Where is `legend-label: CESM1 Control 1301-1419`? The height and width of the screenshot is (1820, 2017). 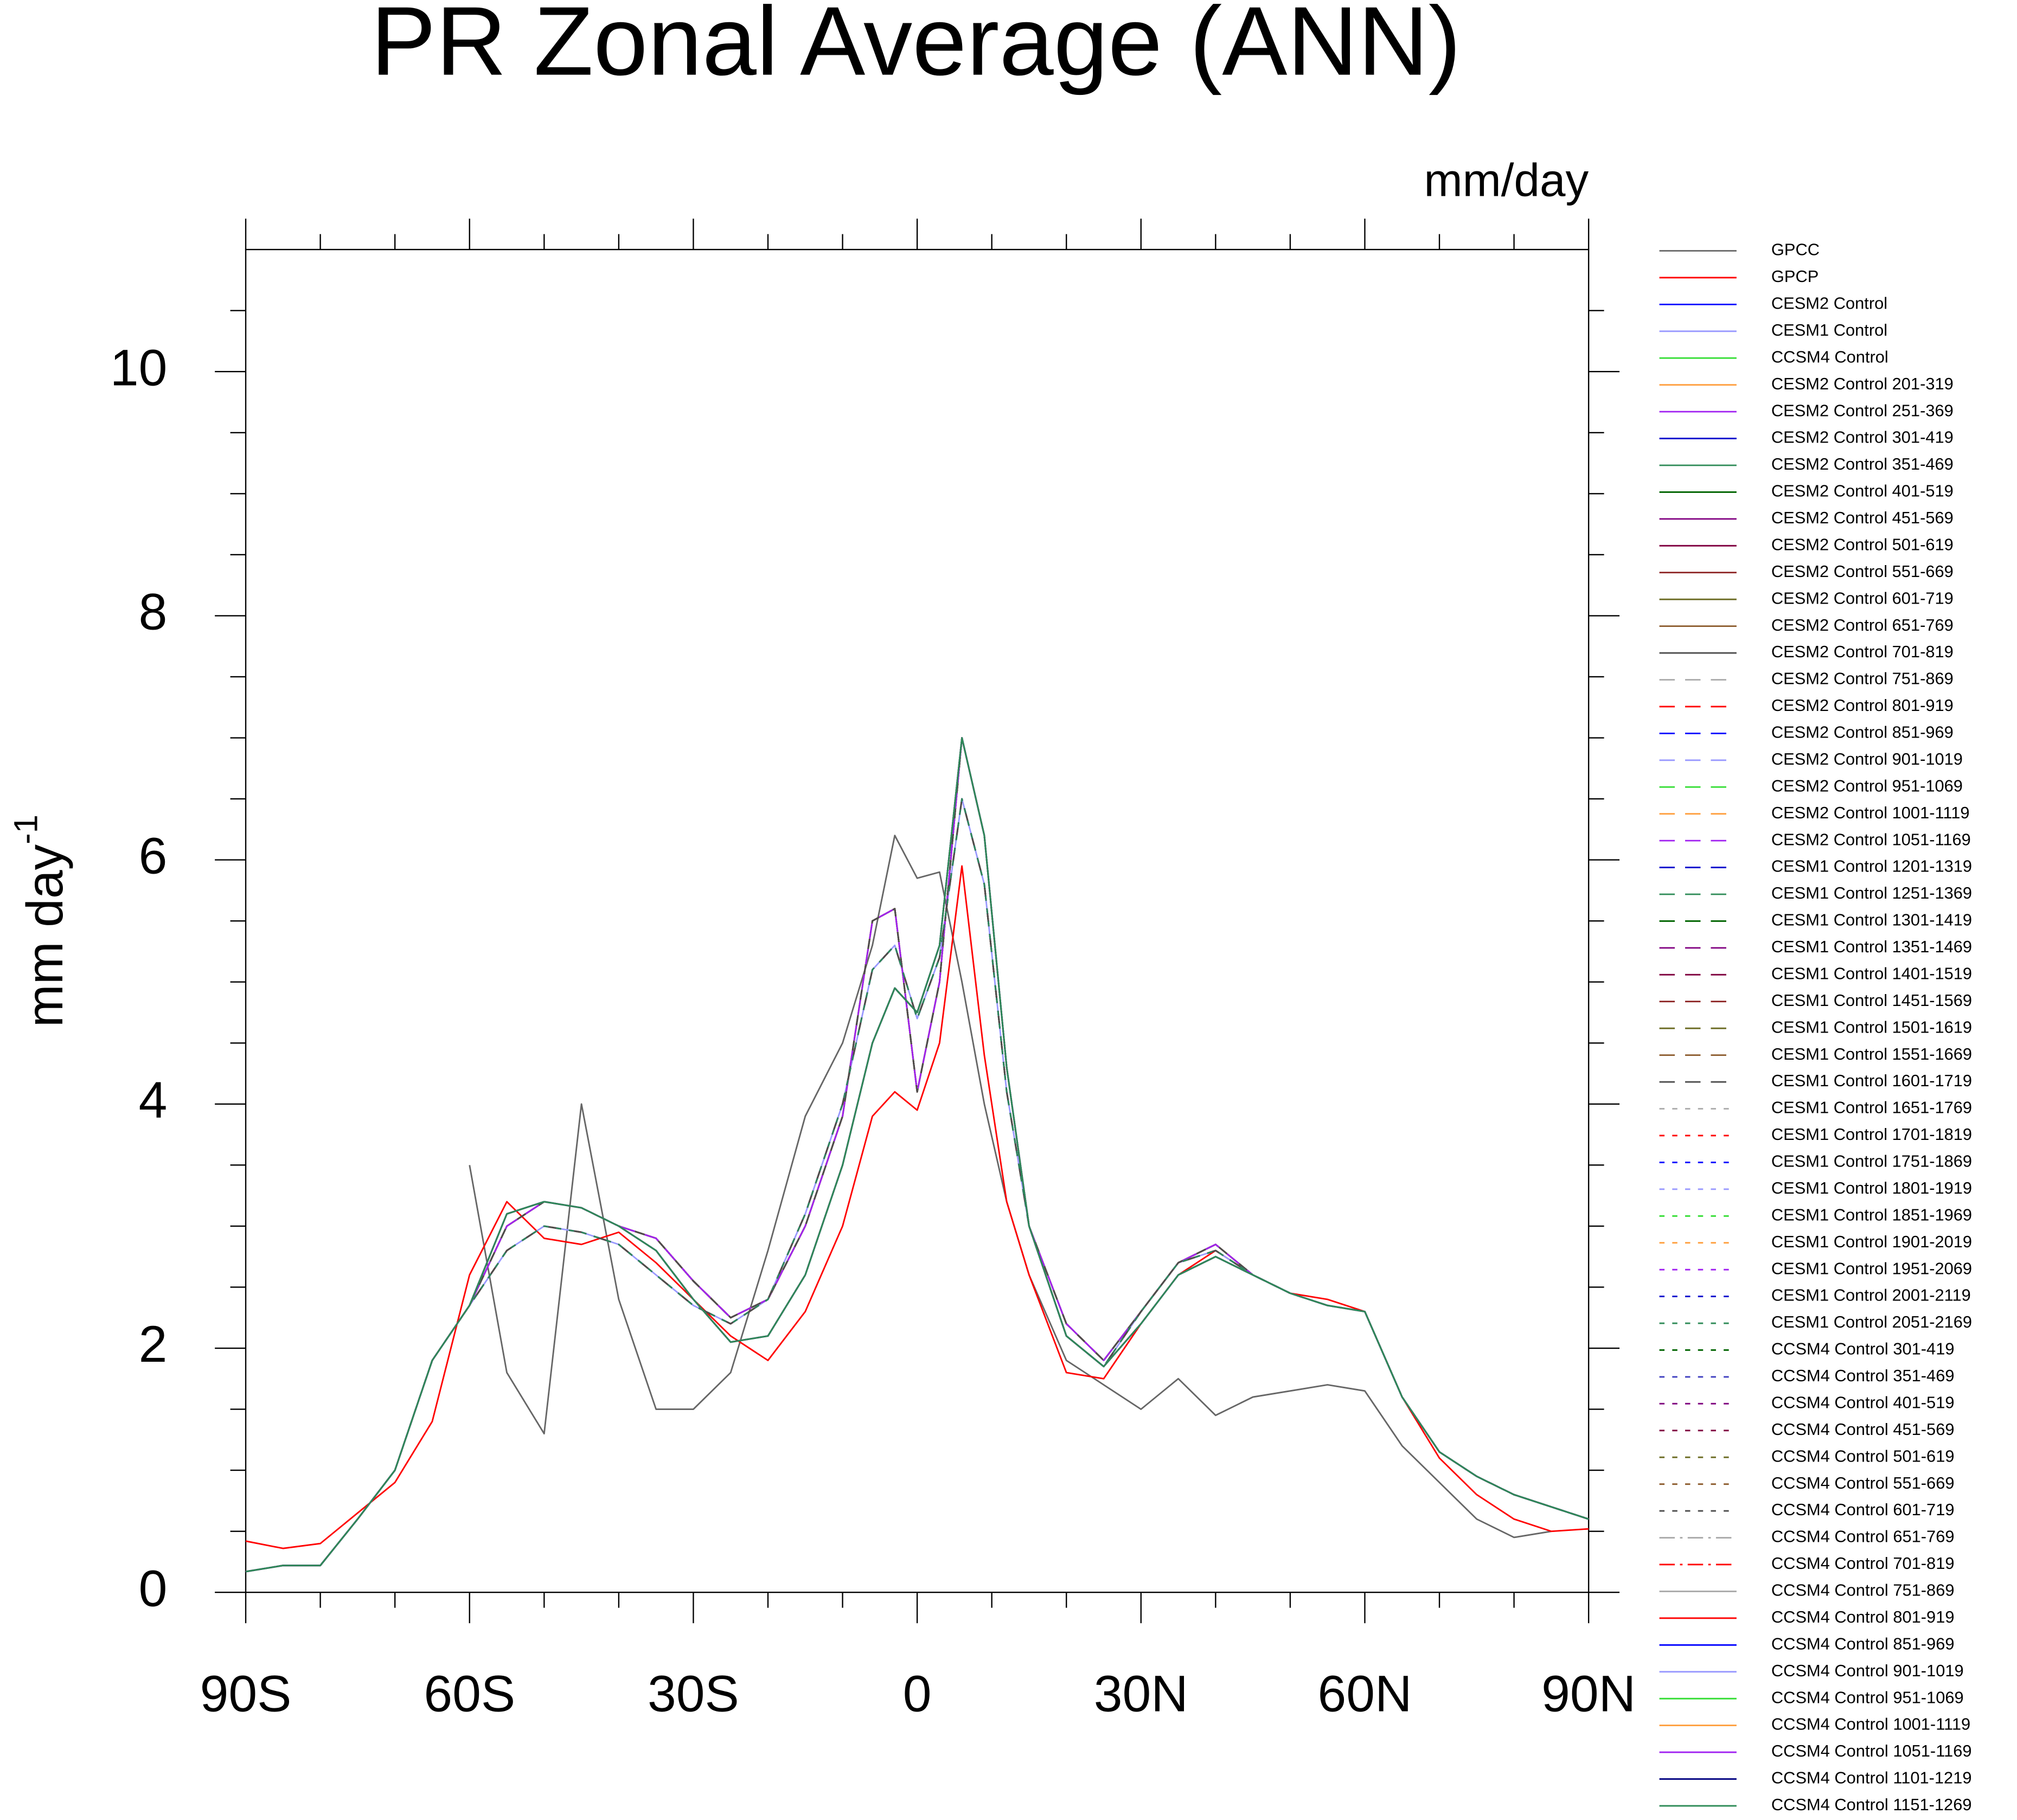 legend-label: CESM1 Control 1301-1419 is located at coordinates (1872, 921).